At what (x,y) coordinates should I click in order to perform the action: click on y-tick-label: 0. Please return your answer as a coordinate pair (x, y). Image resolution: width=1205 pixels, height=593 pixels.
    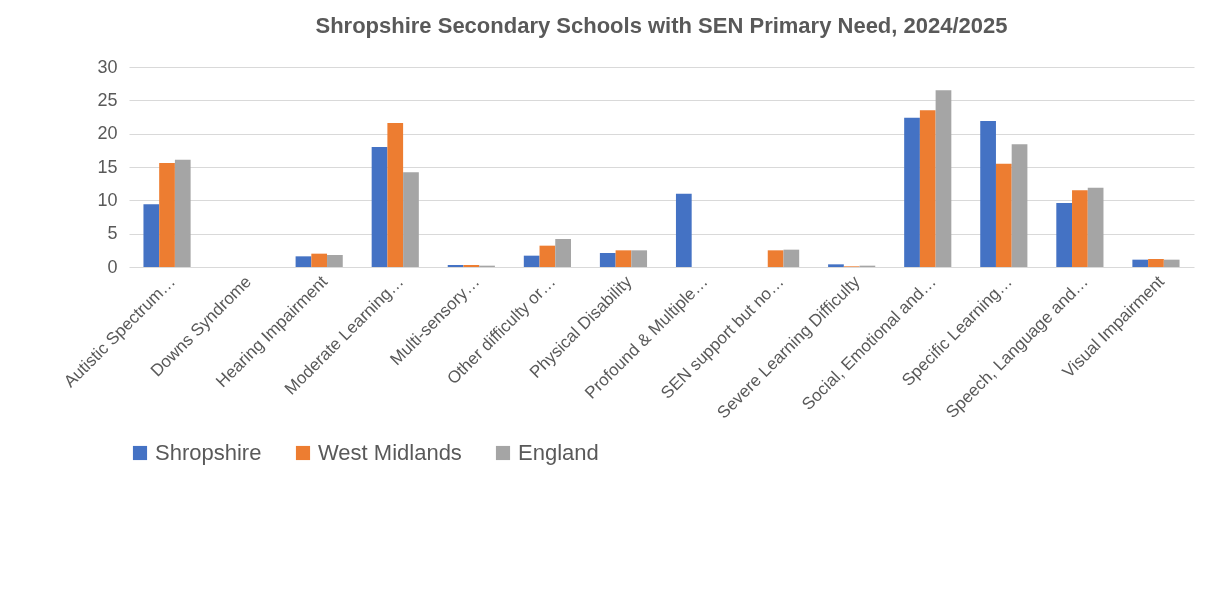
    Looking at the image, I should click on (112, 266).